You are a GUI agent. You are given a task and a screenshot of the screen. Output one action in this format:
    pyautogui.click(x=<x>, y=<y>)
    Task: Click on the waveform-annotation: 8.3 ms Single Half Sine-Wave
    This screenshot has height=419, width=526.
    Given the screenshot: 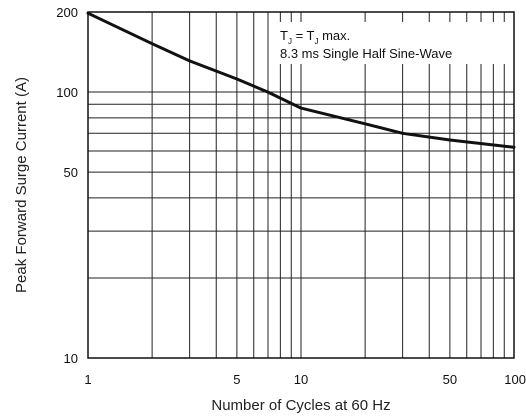 What is the action you would take?
    pyautogui.click(x=366, y=53)
    